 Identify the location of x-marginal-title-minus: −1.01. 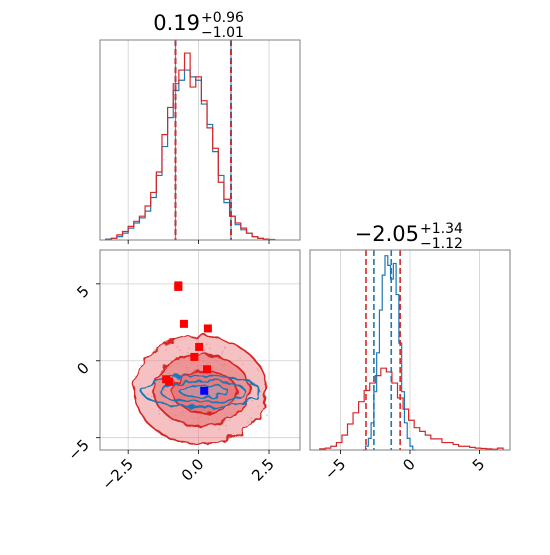
(222, 33).